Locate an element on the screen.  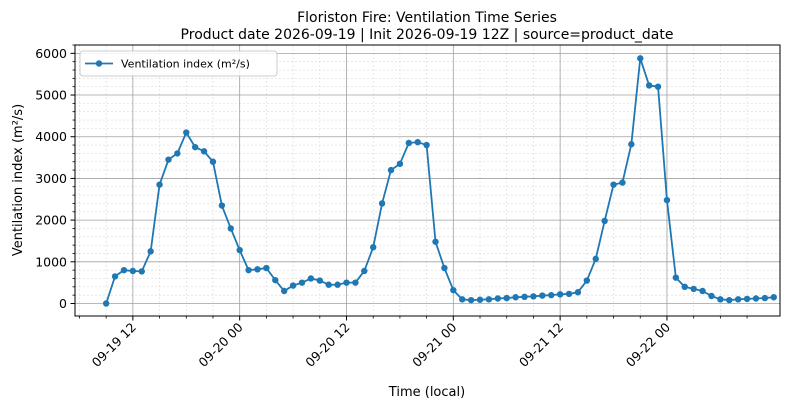
x-tick-label: 09-20 00 is located at coordinates (220, 344).